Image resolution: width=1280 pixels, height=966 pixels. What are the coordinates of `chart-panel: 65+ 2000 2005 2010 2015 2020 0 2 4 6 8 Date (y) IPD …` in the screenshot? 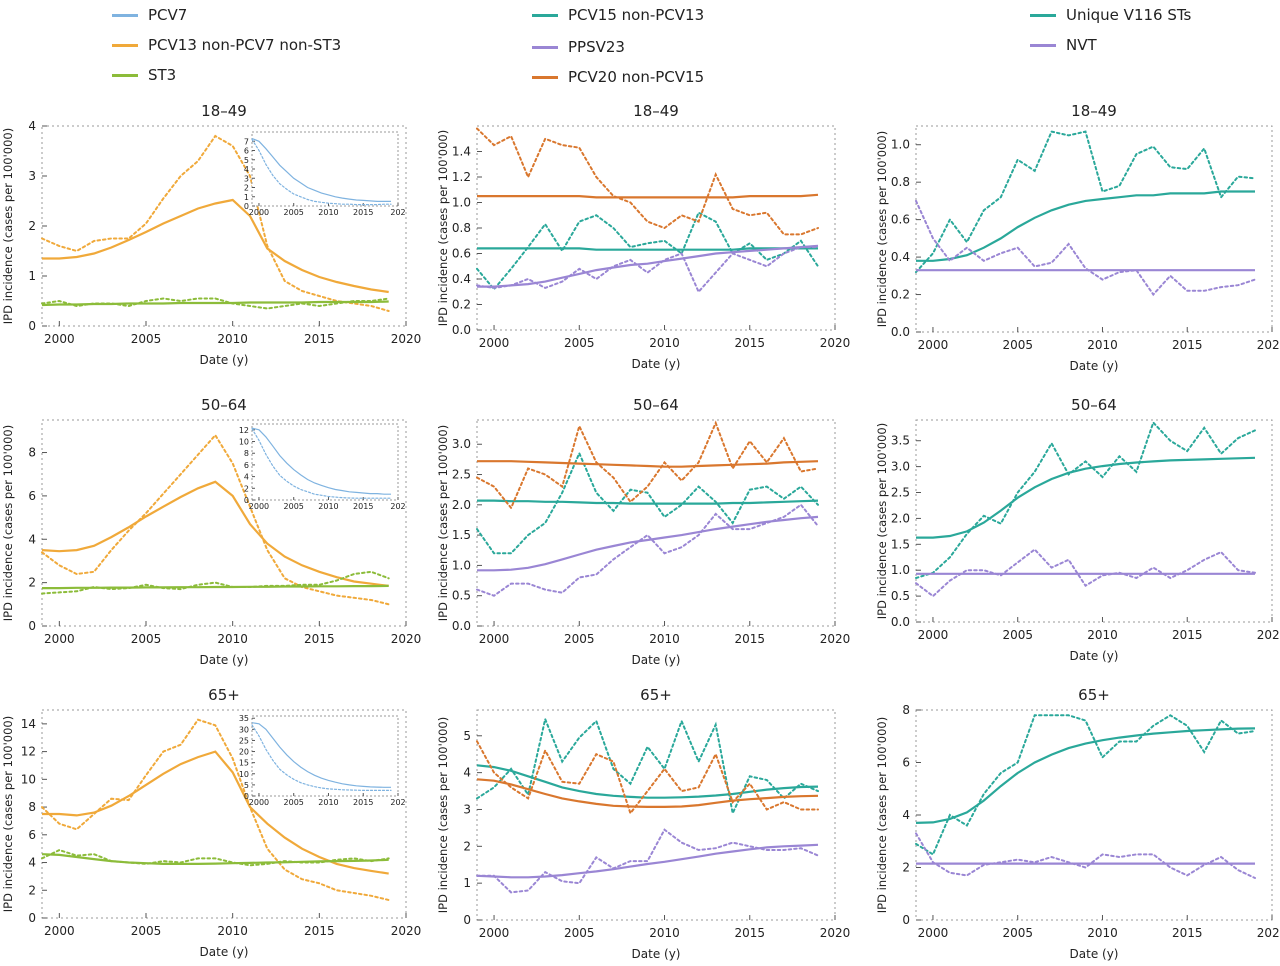 It's located at (1077, 823).